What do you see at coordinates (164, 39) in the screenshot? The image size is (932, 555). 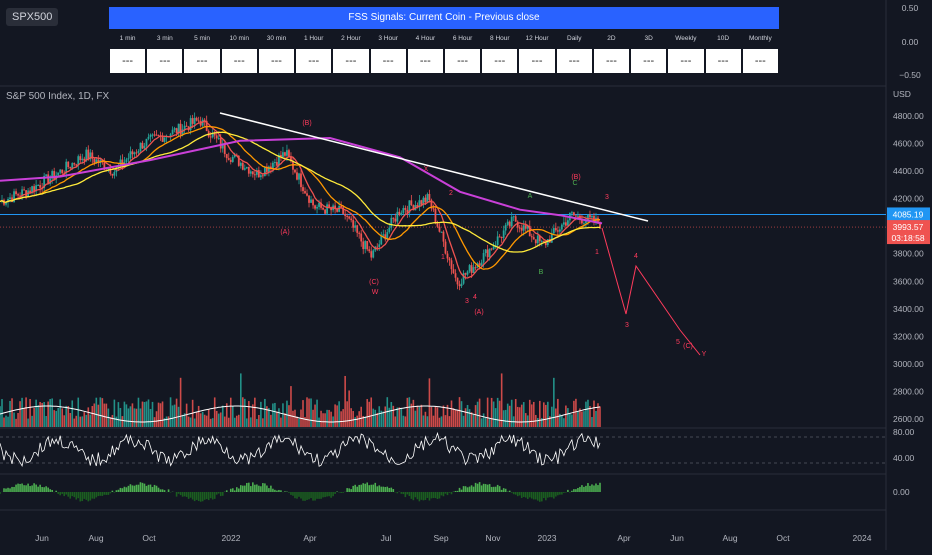 I see `fss-timeframe-label: 3 min` at bounding box center [164, 39].